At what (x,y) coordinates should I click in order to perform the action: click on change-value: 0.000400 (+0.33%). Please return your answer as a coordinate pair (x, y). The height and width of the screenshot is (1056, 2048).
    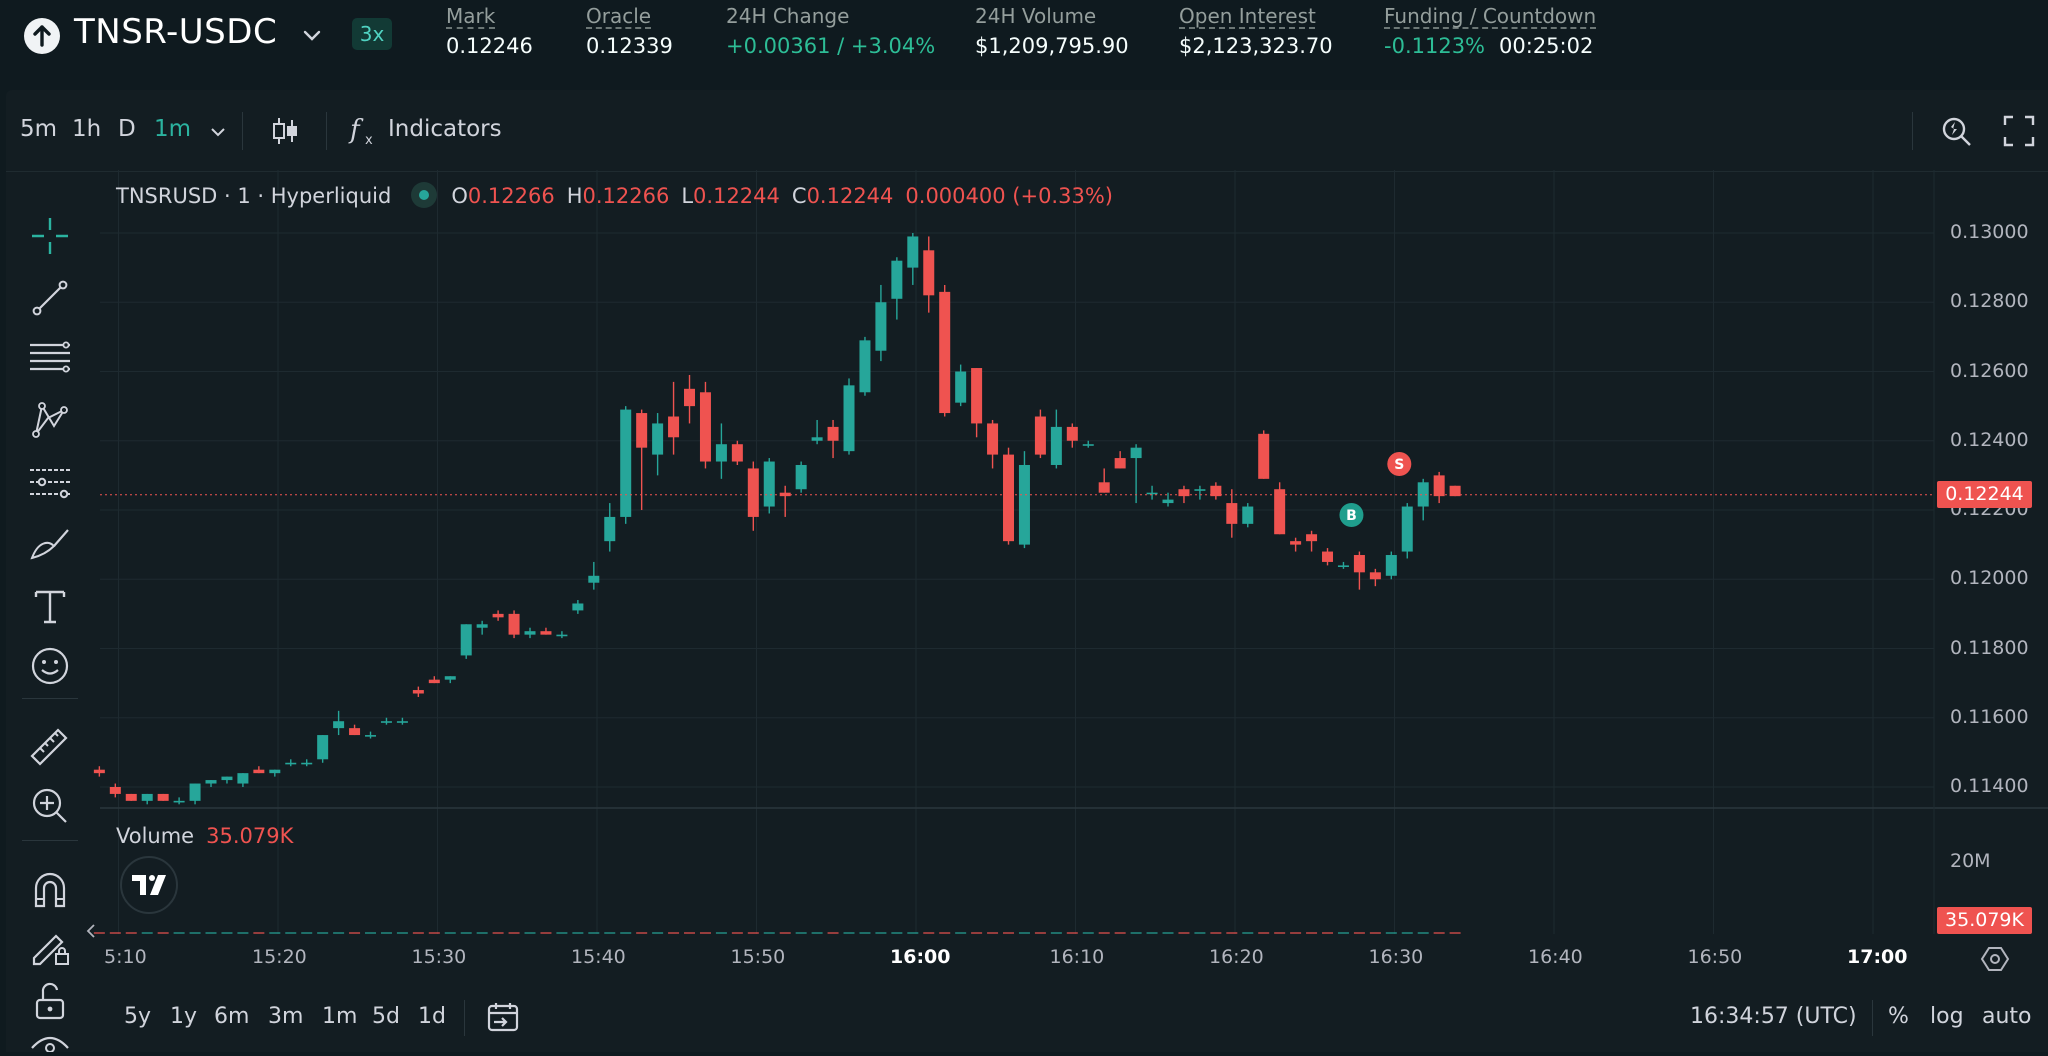
    Looking at the image, I should click on (1009, 196).